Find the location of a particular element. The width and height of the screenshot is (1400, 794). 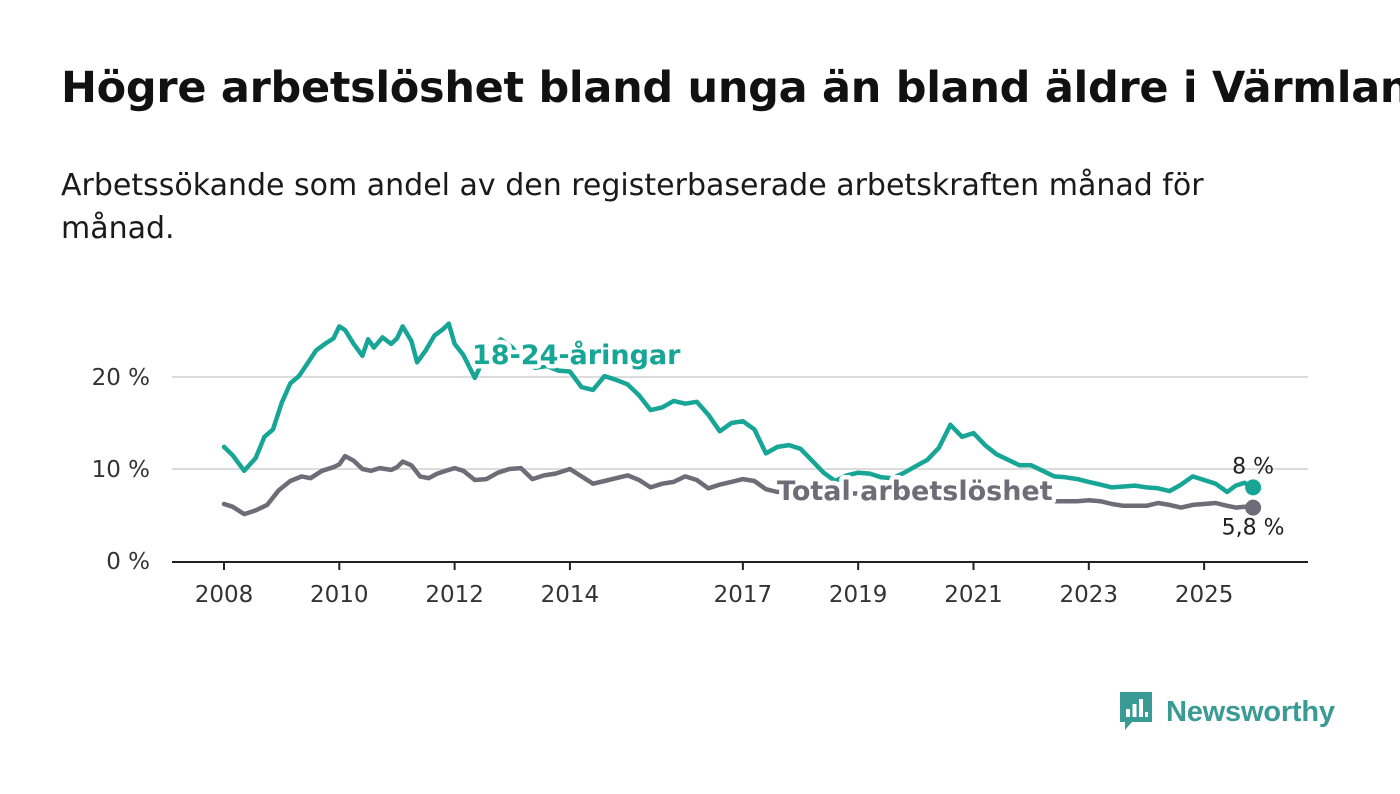

end-point-youth is located at coordinates (1253, 487).